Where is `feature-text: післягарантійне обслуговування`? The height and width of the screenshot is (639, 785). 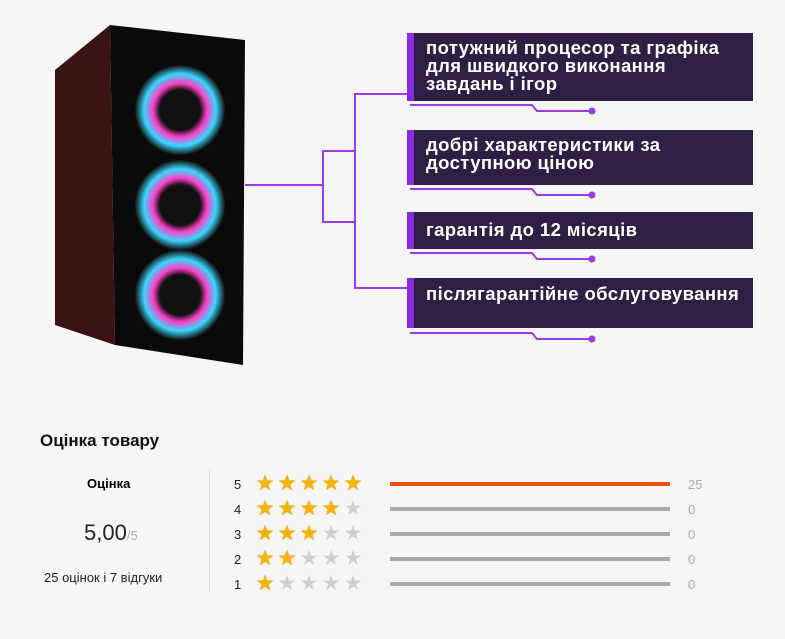 feature-text: післягарантійне обслуговування is located at coordinates (583, 293).